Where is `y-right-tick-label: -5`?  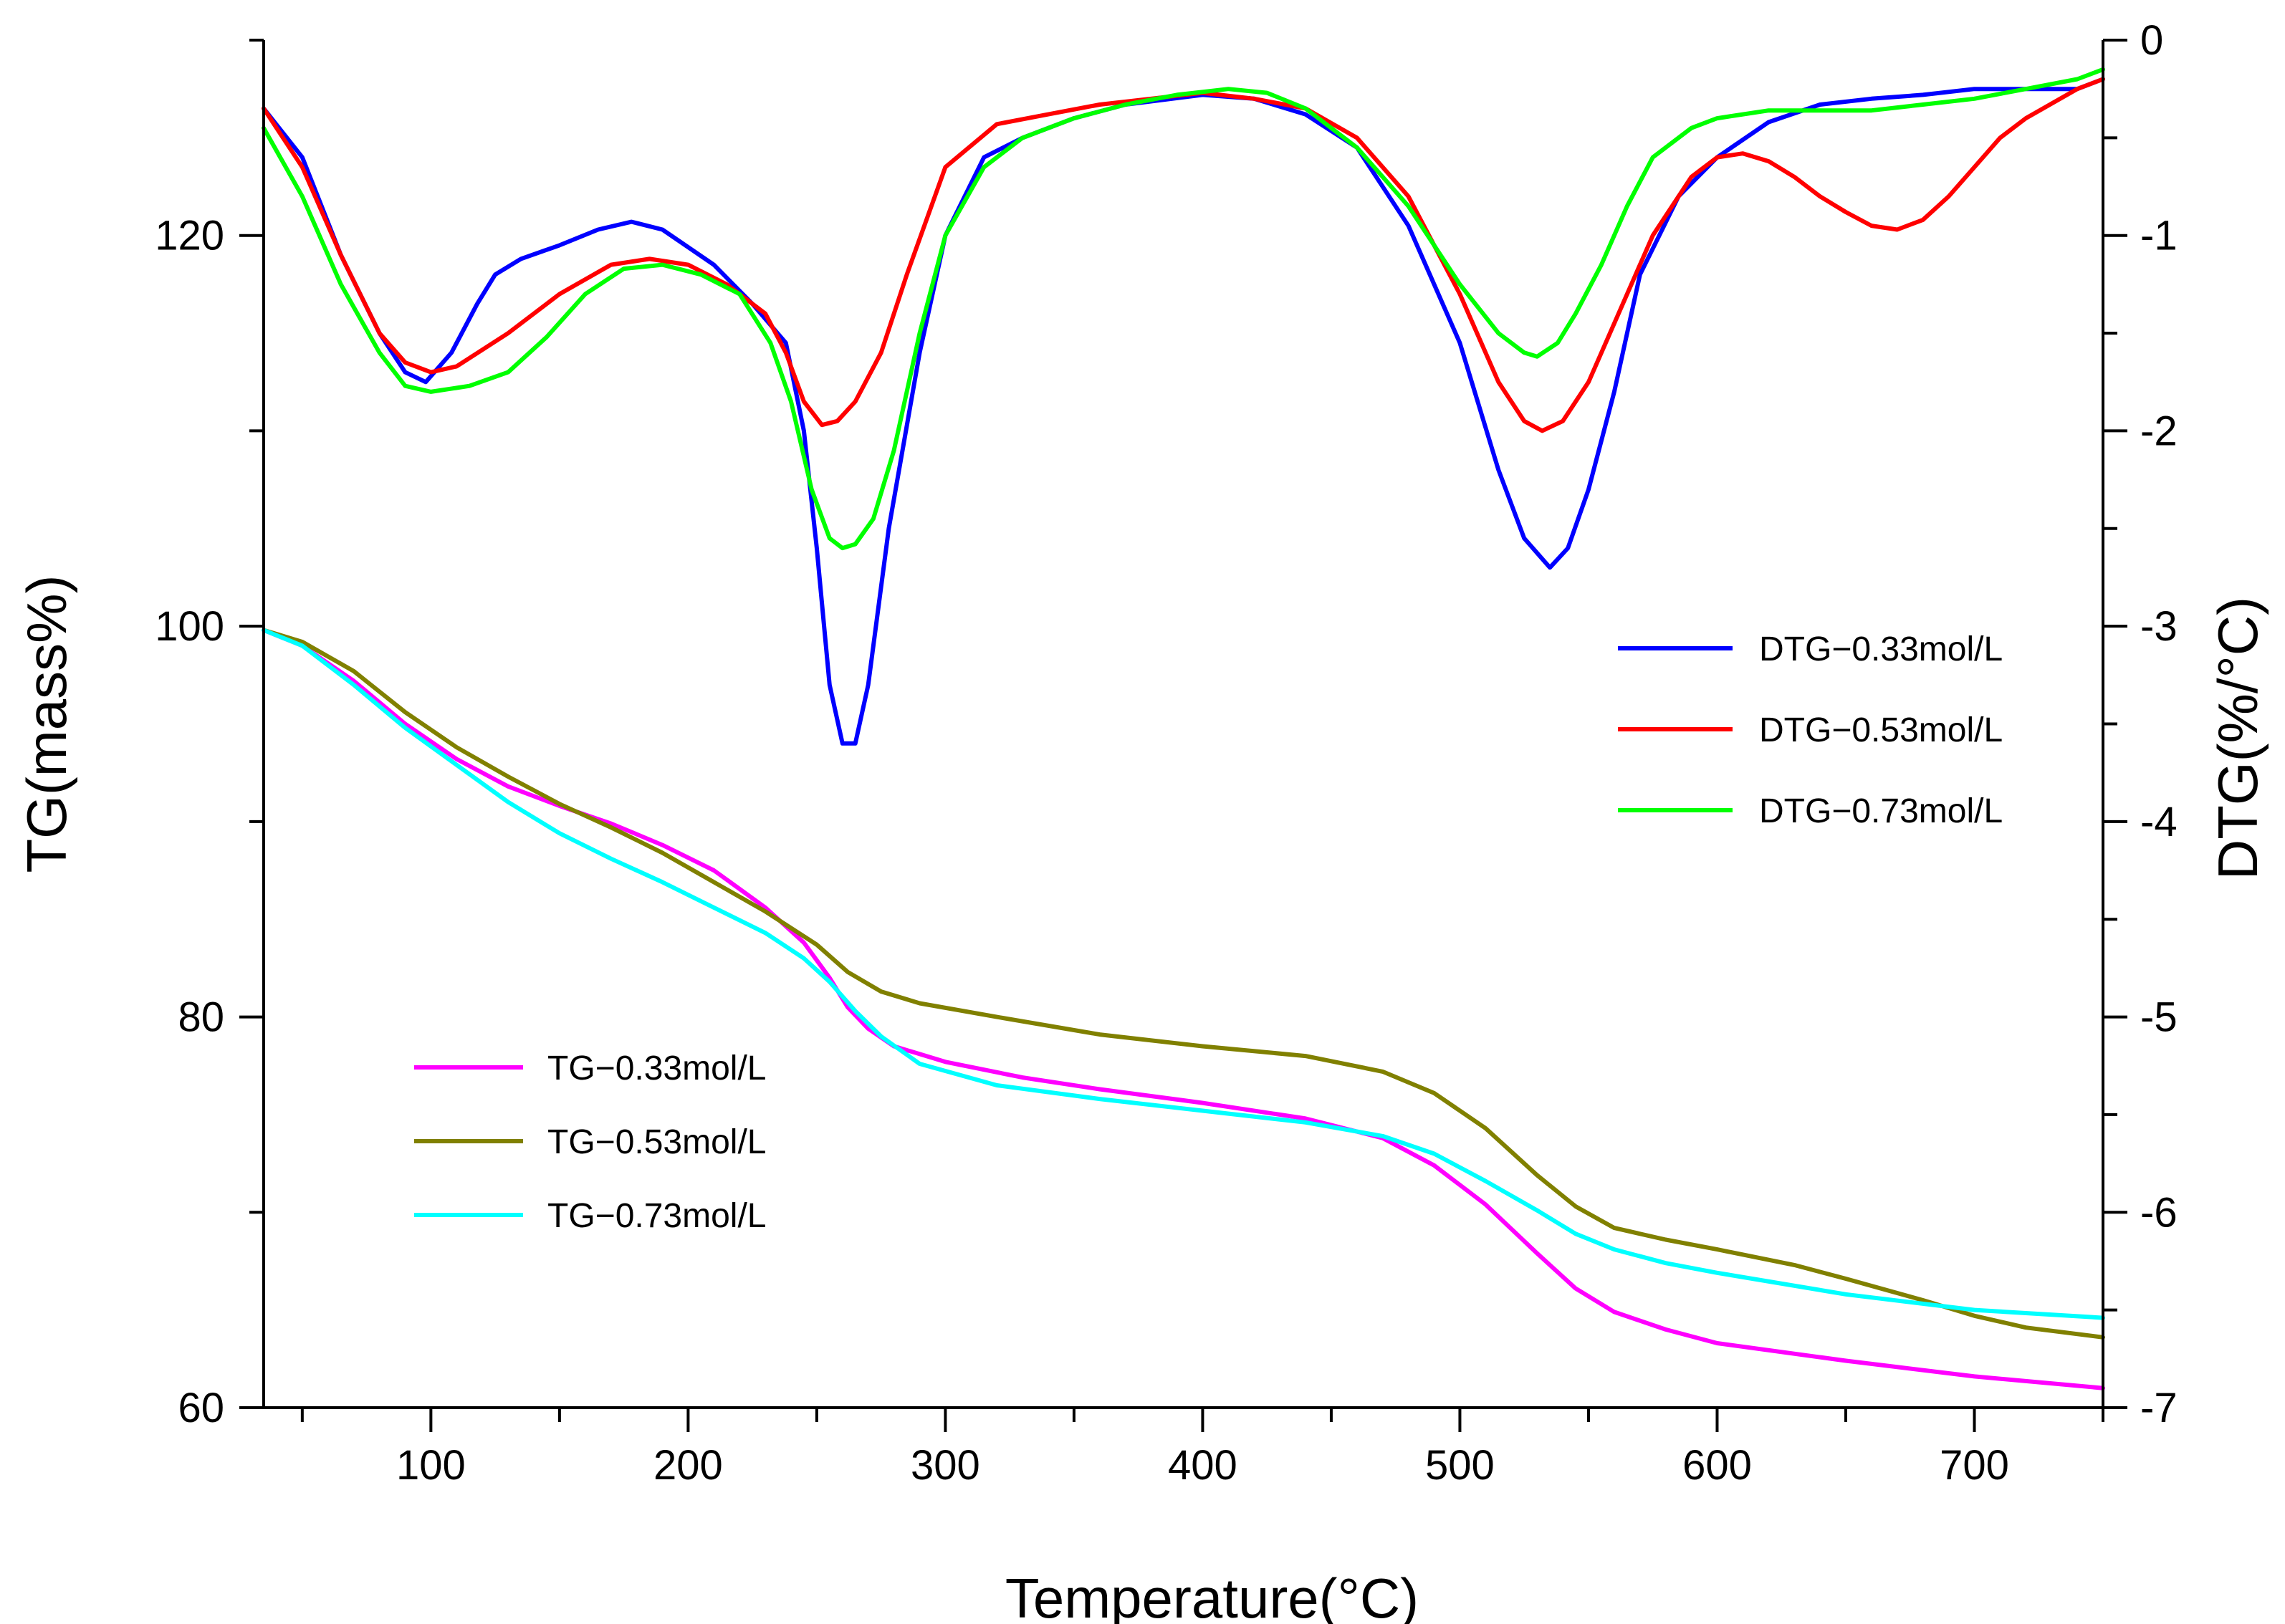 y-right-tick-label: -5 is located at coordinates (2159, 1017).